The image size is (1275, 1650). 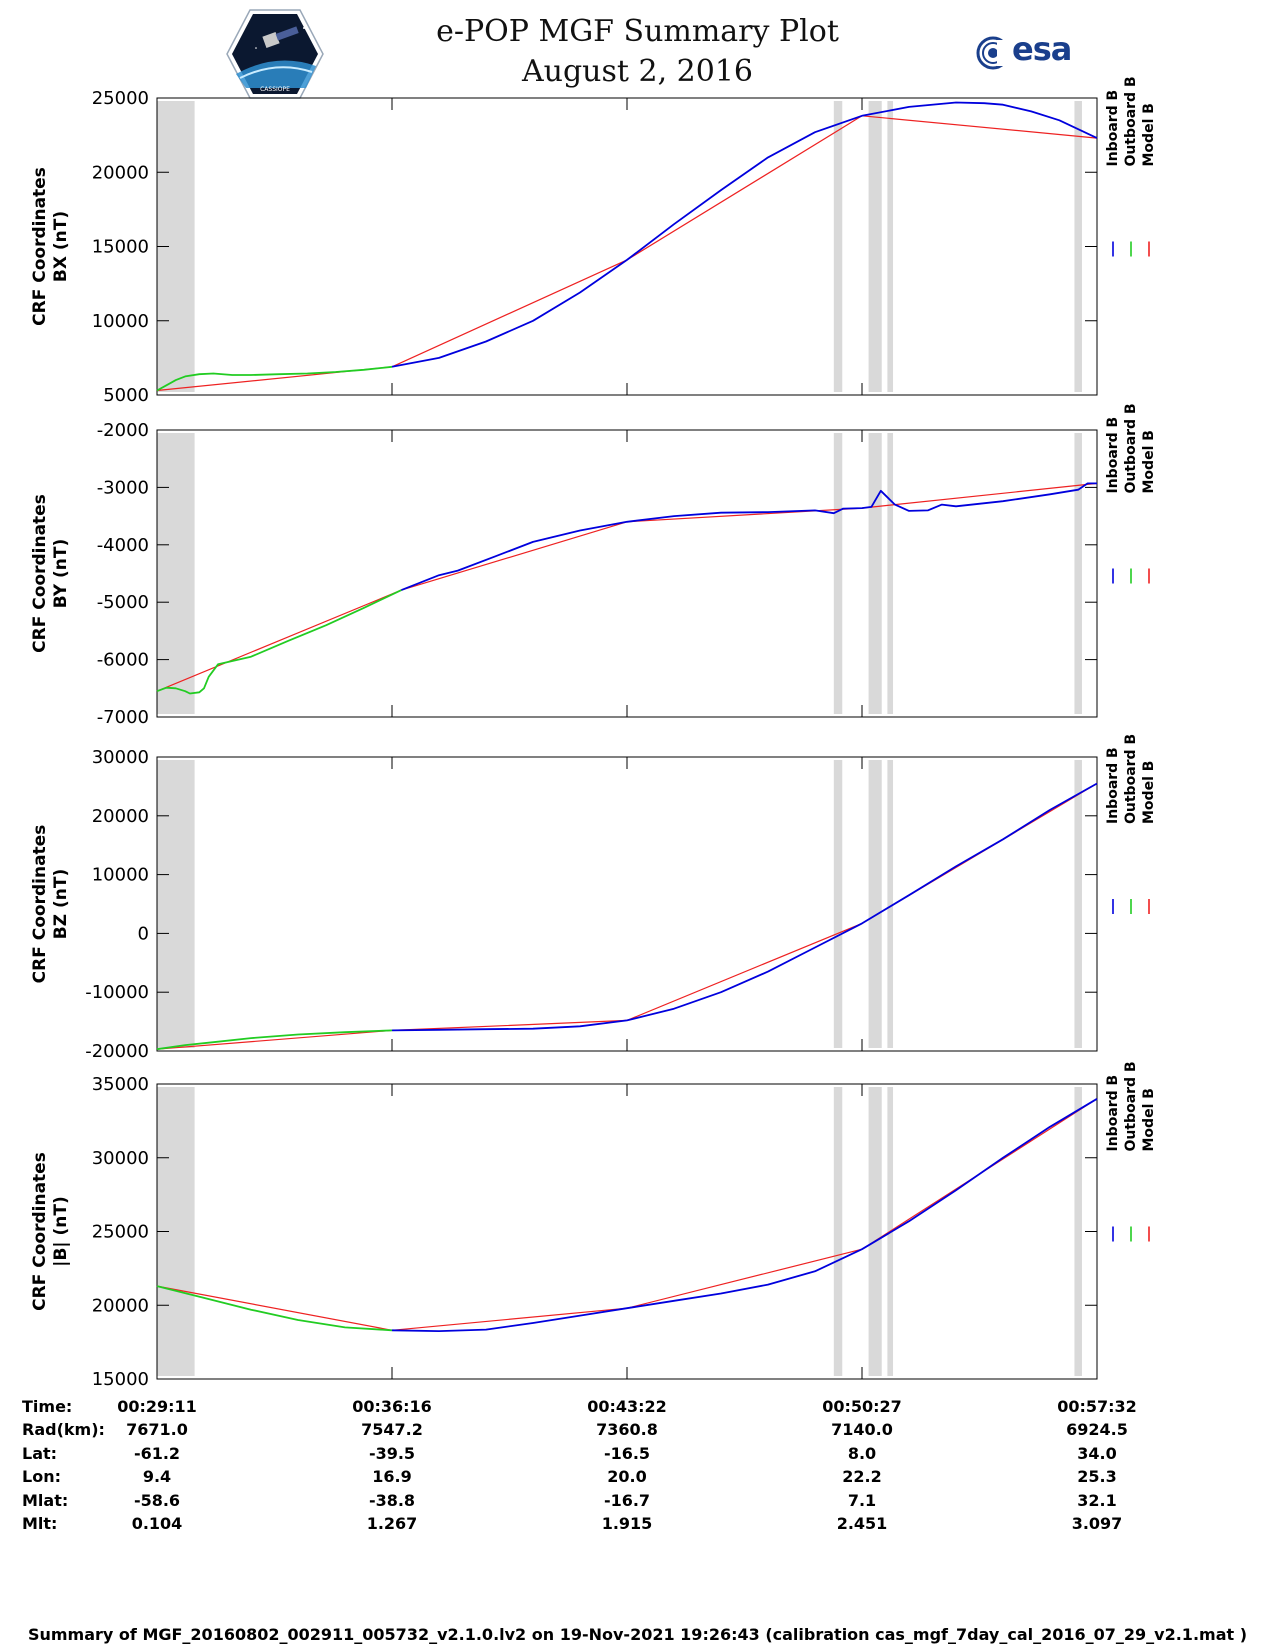 I want to click on ephemeris-cell: 8.0, so click(x=862, y=1453).